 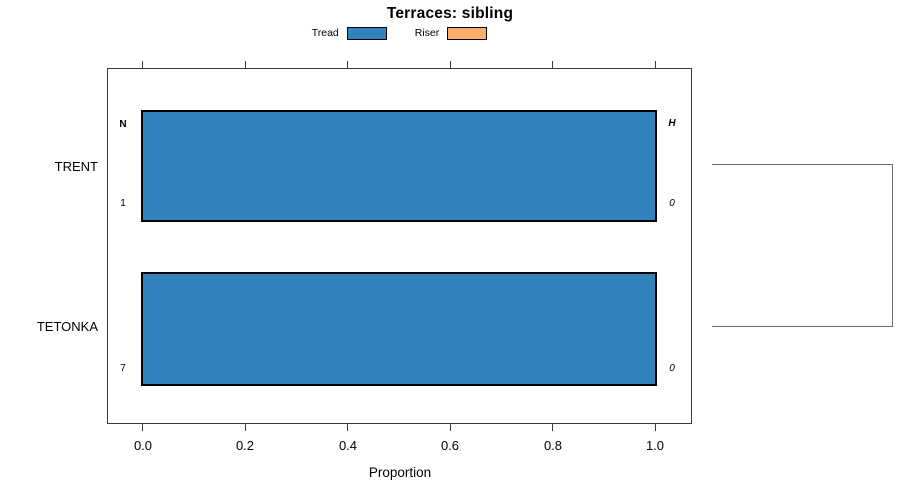 I want to click on x-axis-title: Proportion, so click(x=400, y=472).